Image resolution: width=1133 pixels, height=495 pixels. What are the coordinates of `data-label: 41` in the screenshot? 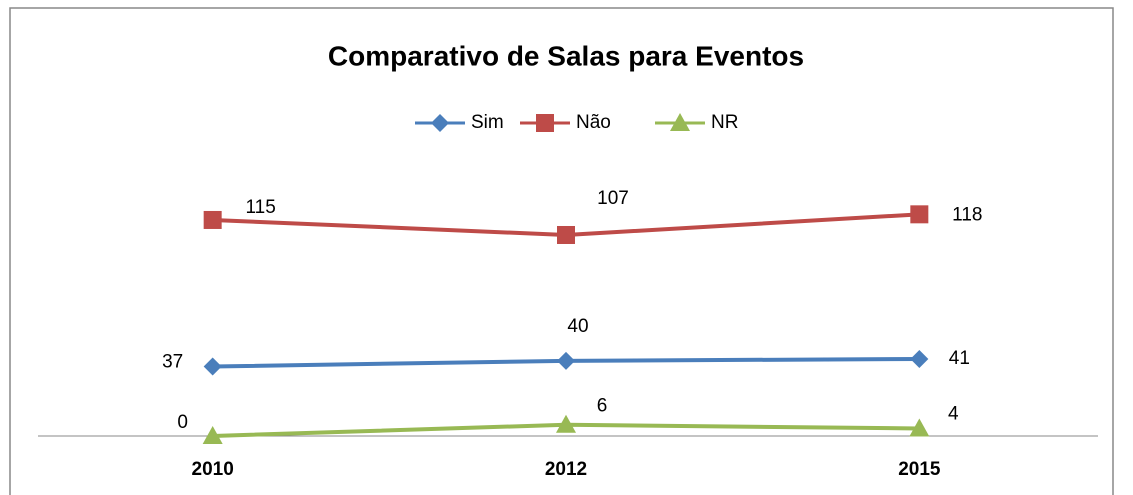 It's located at (959, 358).